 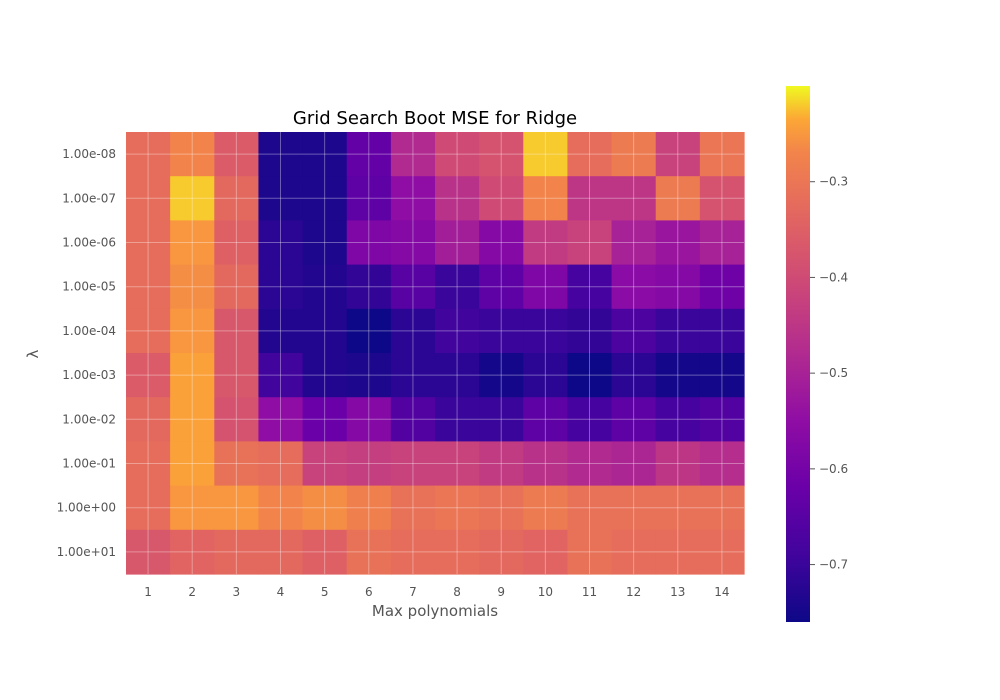 I want to click on x-tick-label: 14, so click(x=721, y=592).